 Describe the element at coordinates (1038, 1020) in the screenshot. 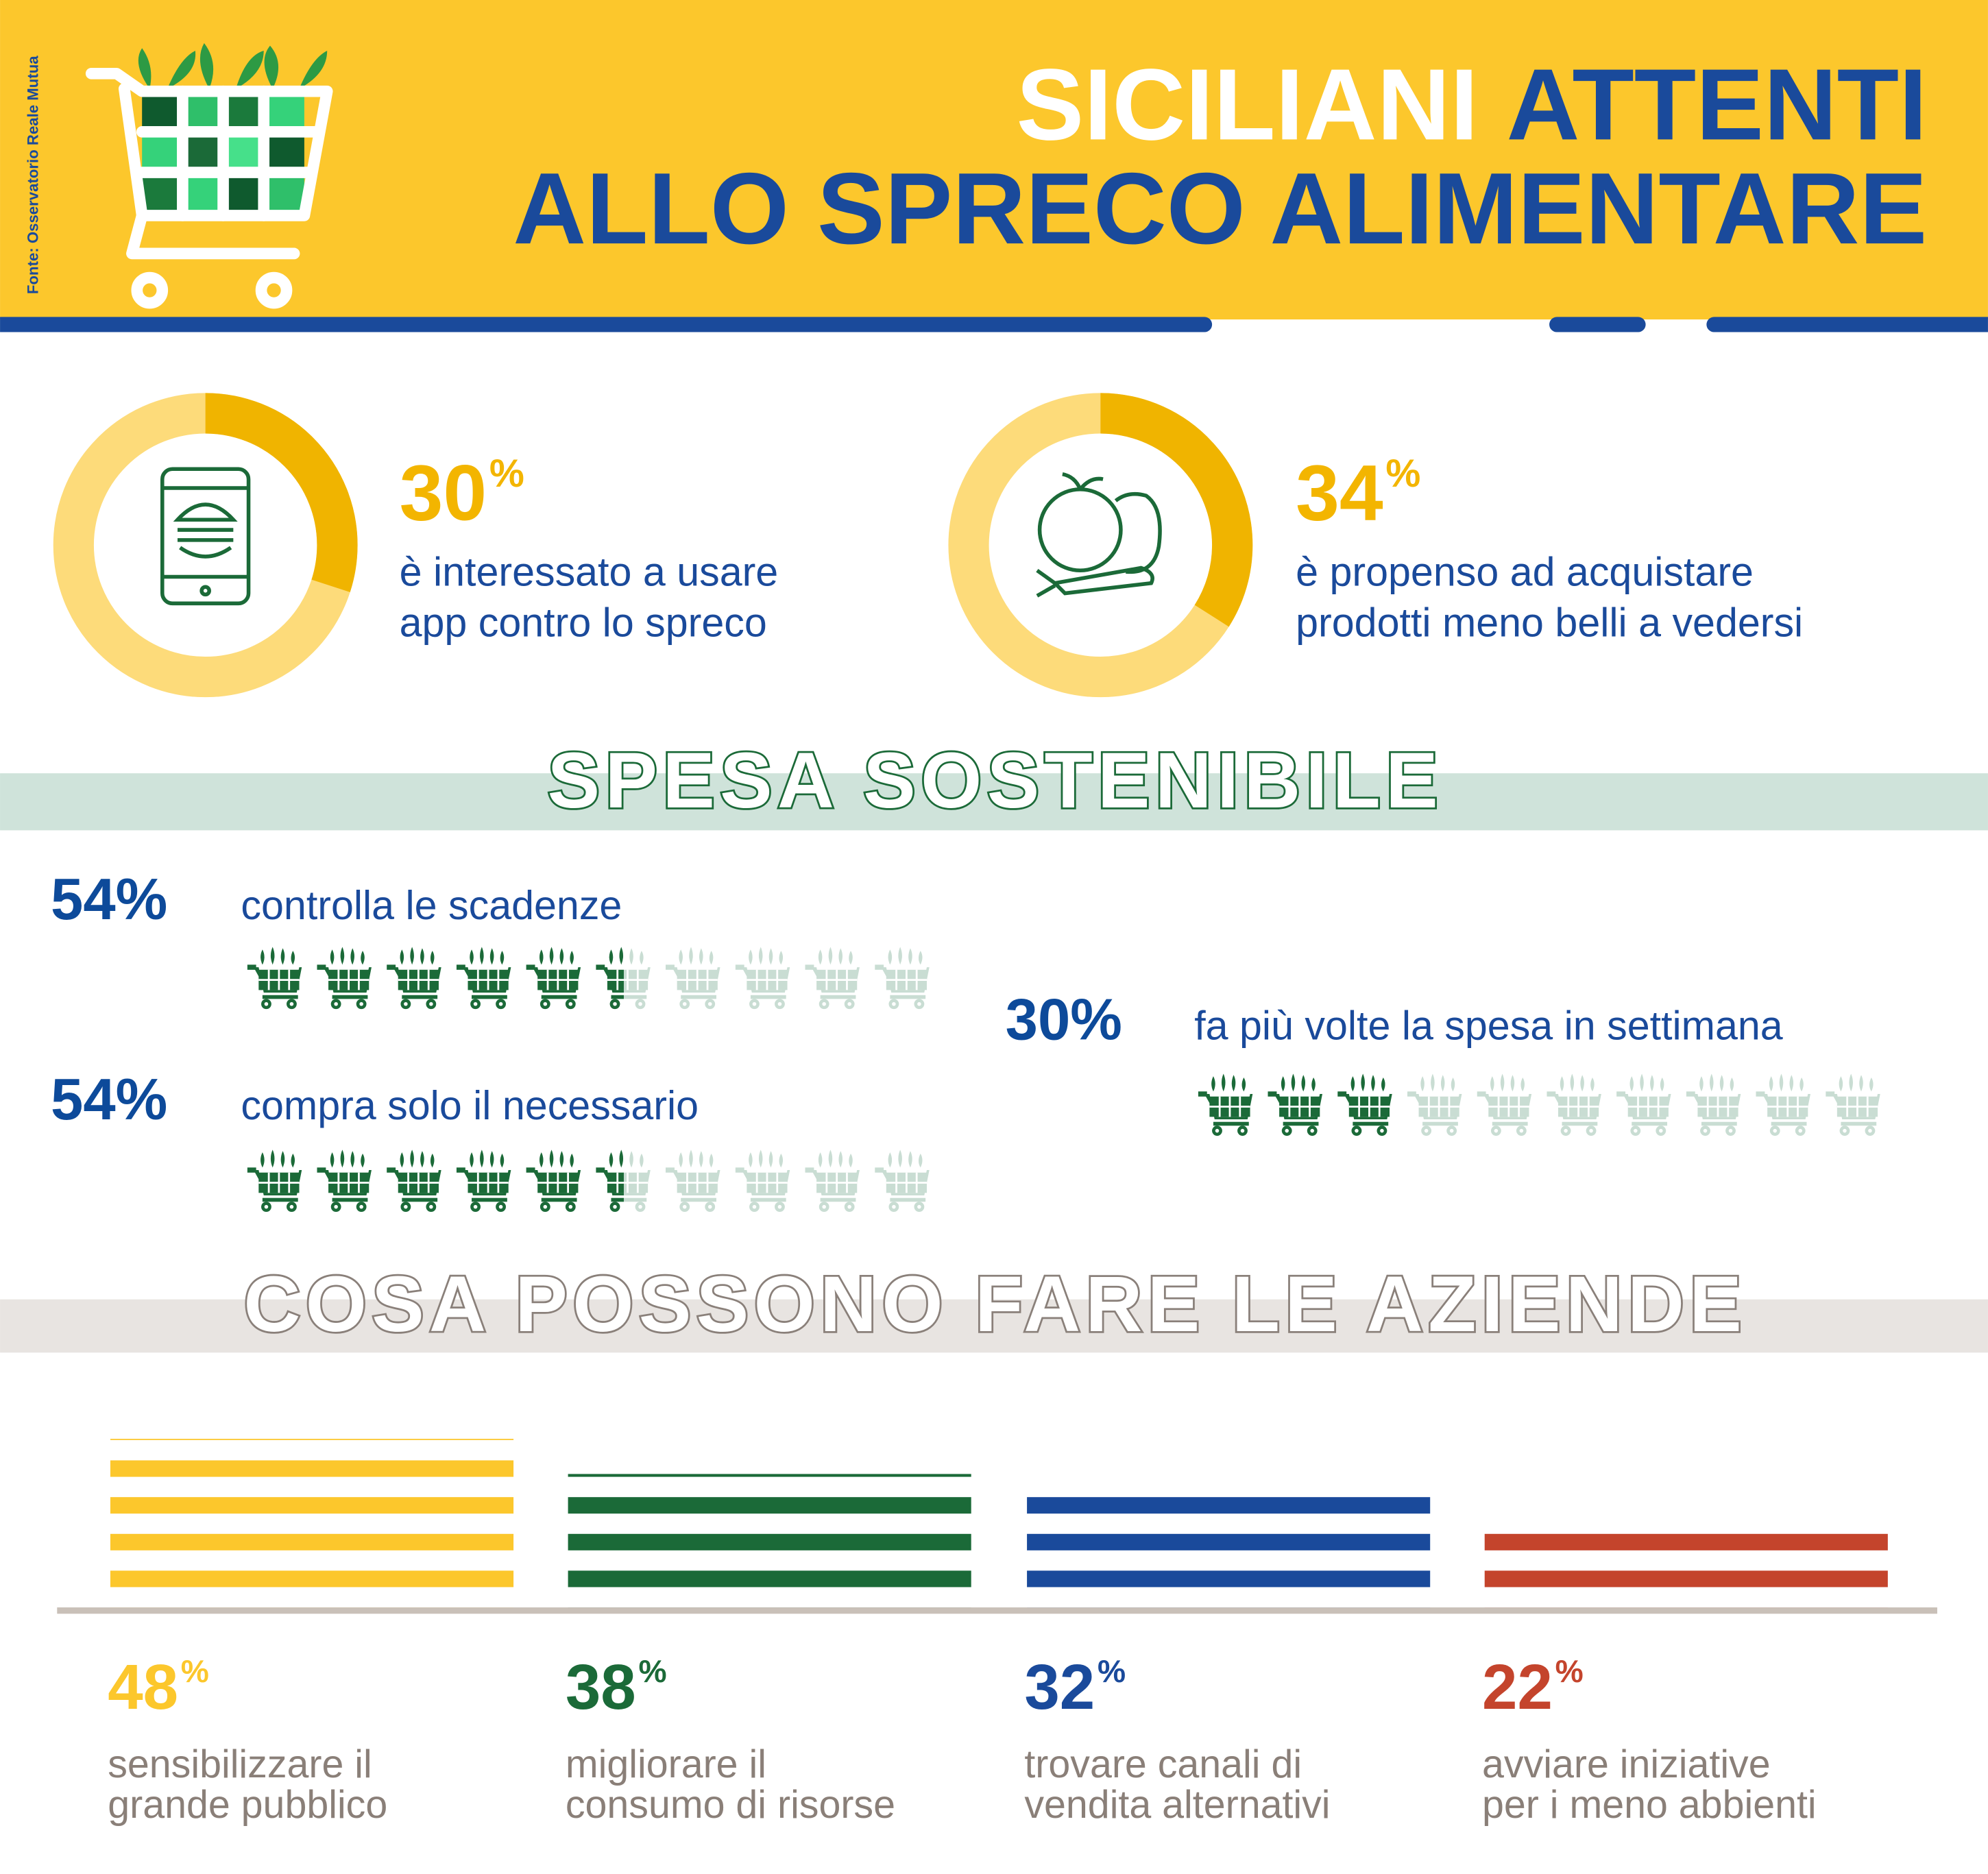

I see `stat-value: 30` at that location.